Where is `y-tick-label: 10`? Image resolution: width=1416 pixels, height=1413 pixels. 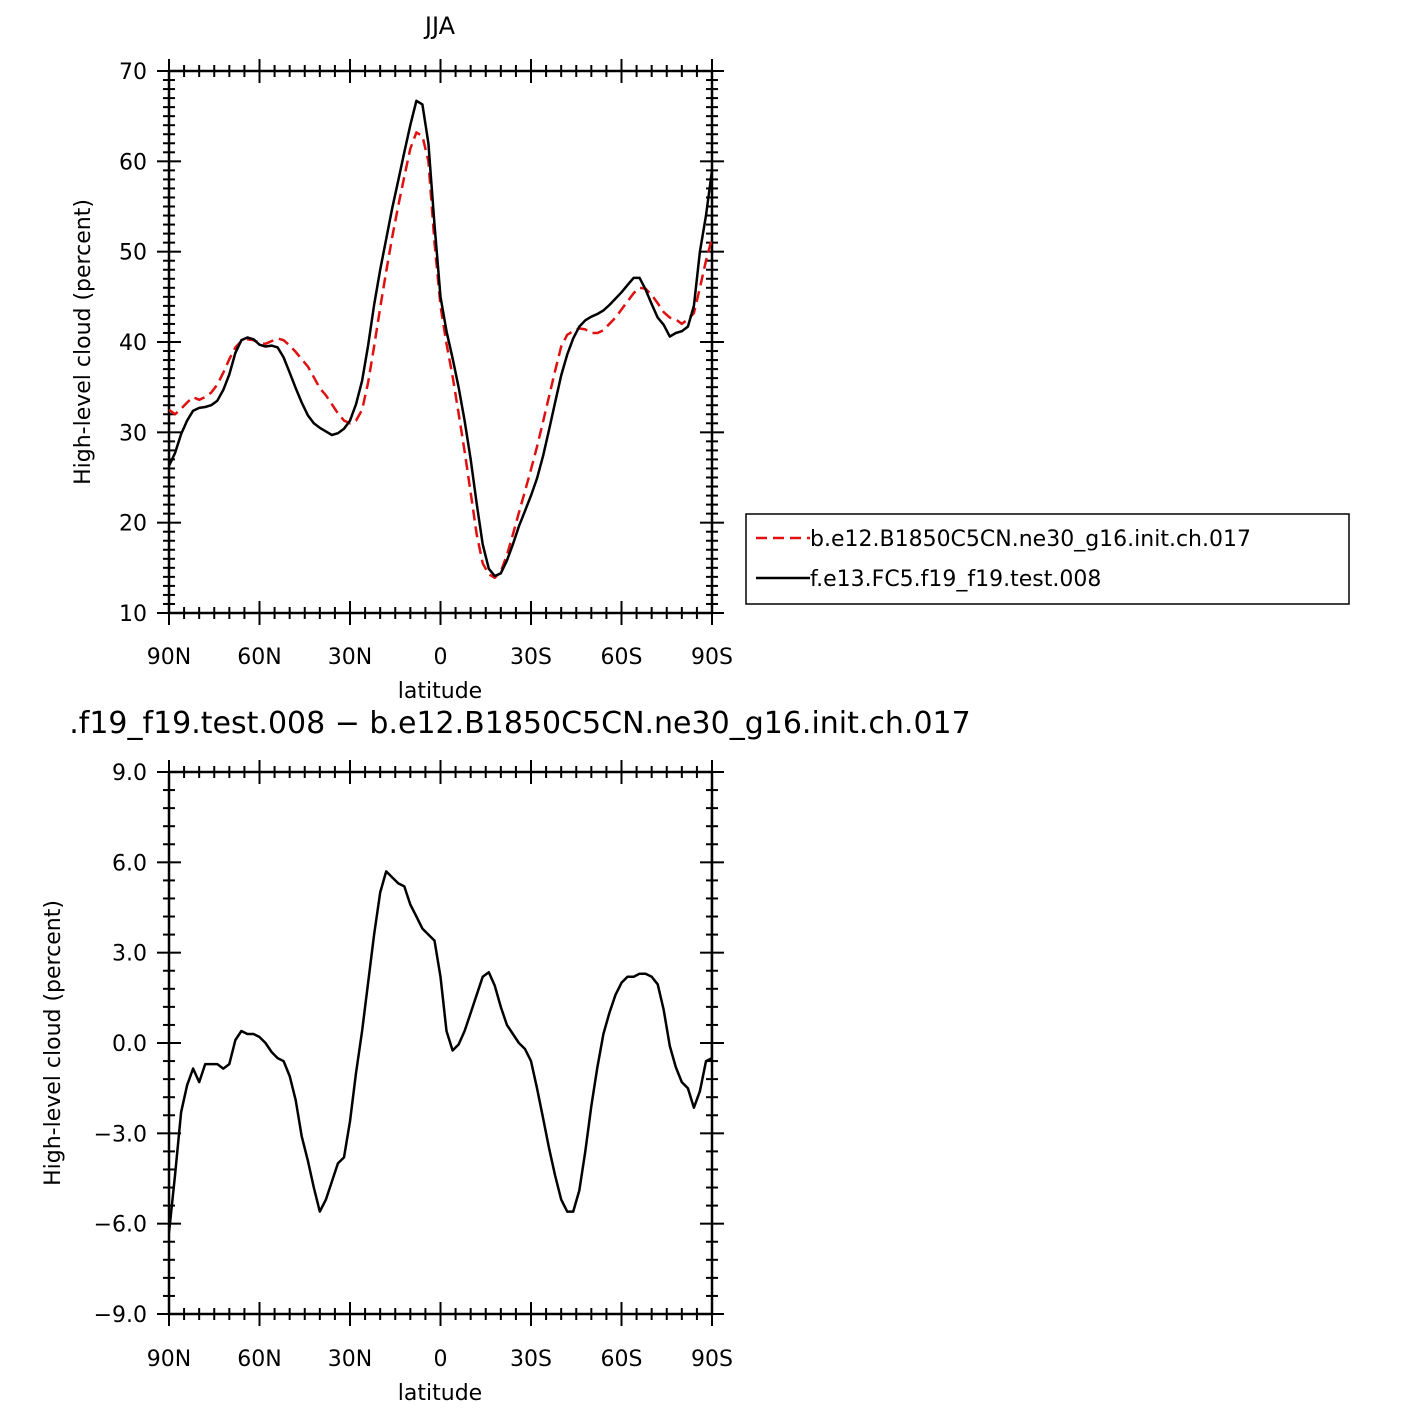 y-tick-label: 10 is located at coordinates (133, 614).